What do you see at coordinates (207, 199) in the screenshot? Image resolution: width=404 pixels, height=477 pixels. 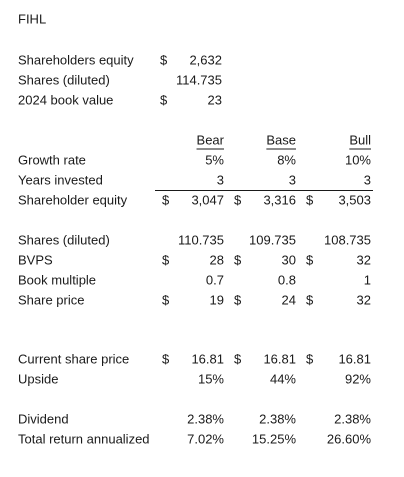 I see `cell-value: 3,047` at bounding box center [207, 199].